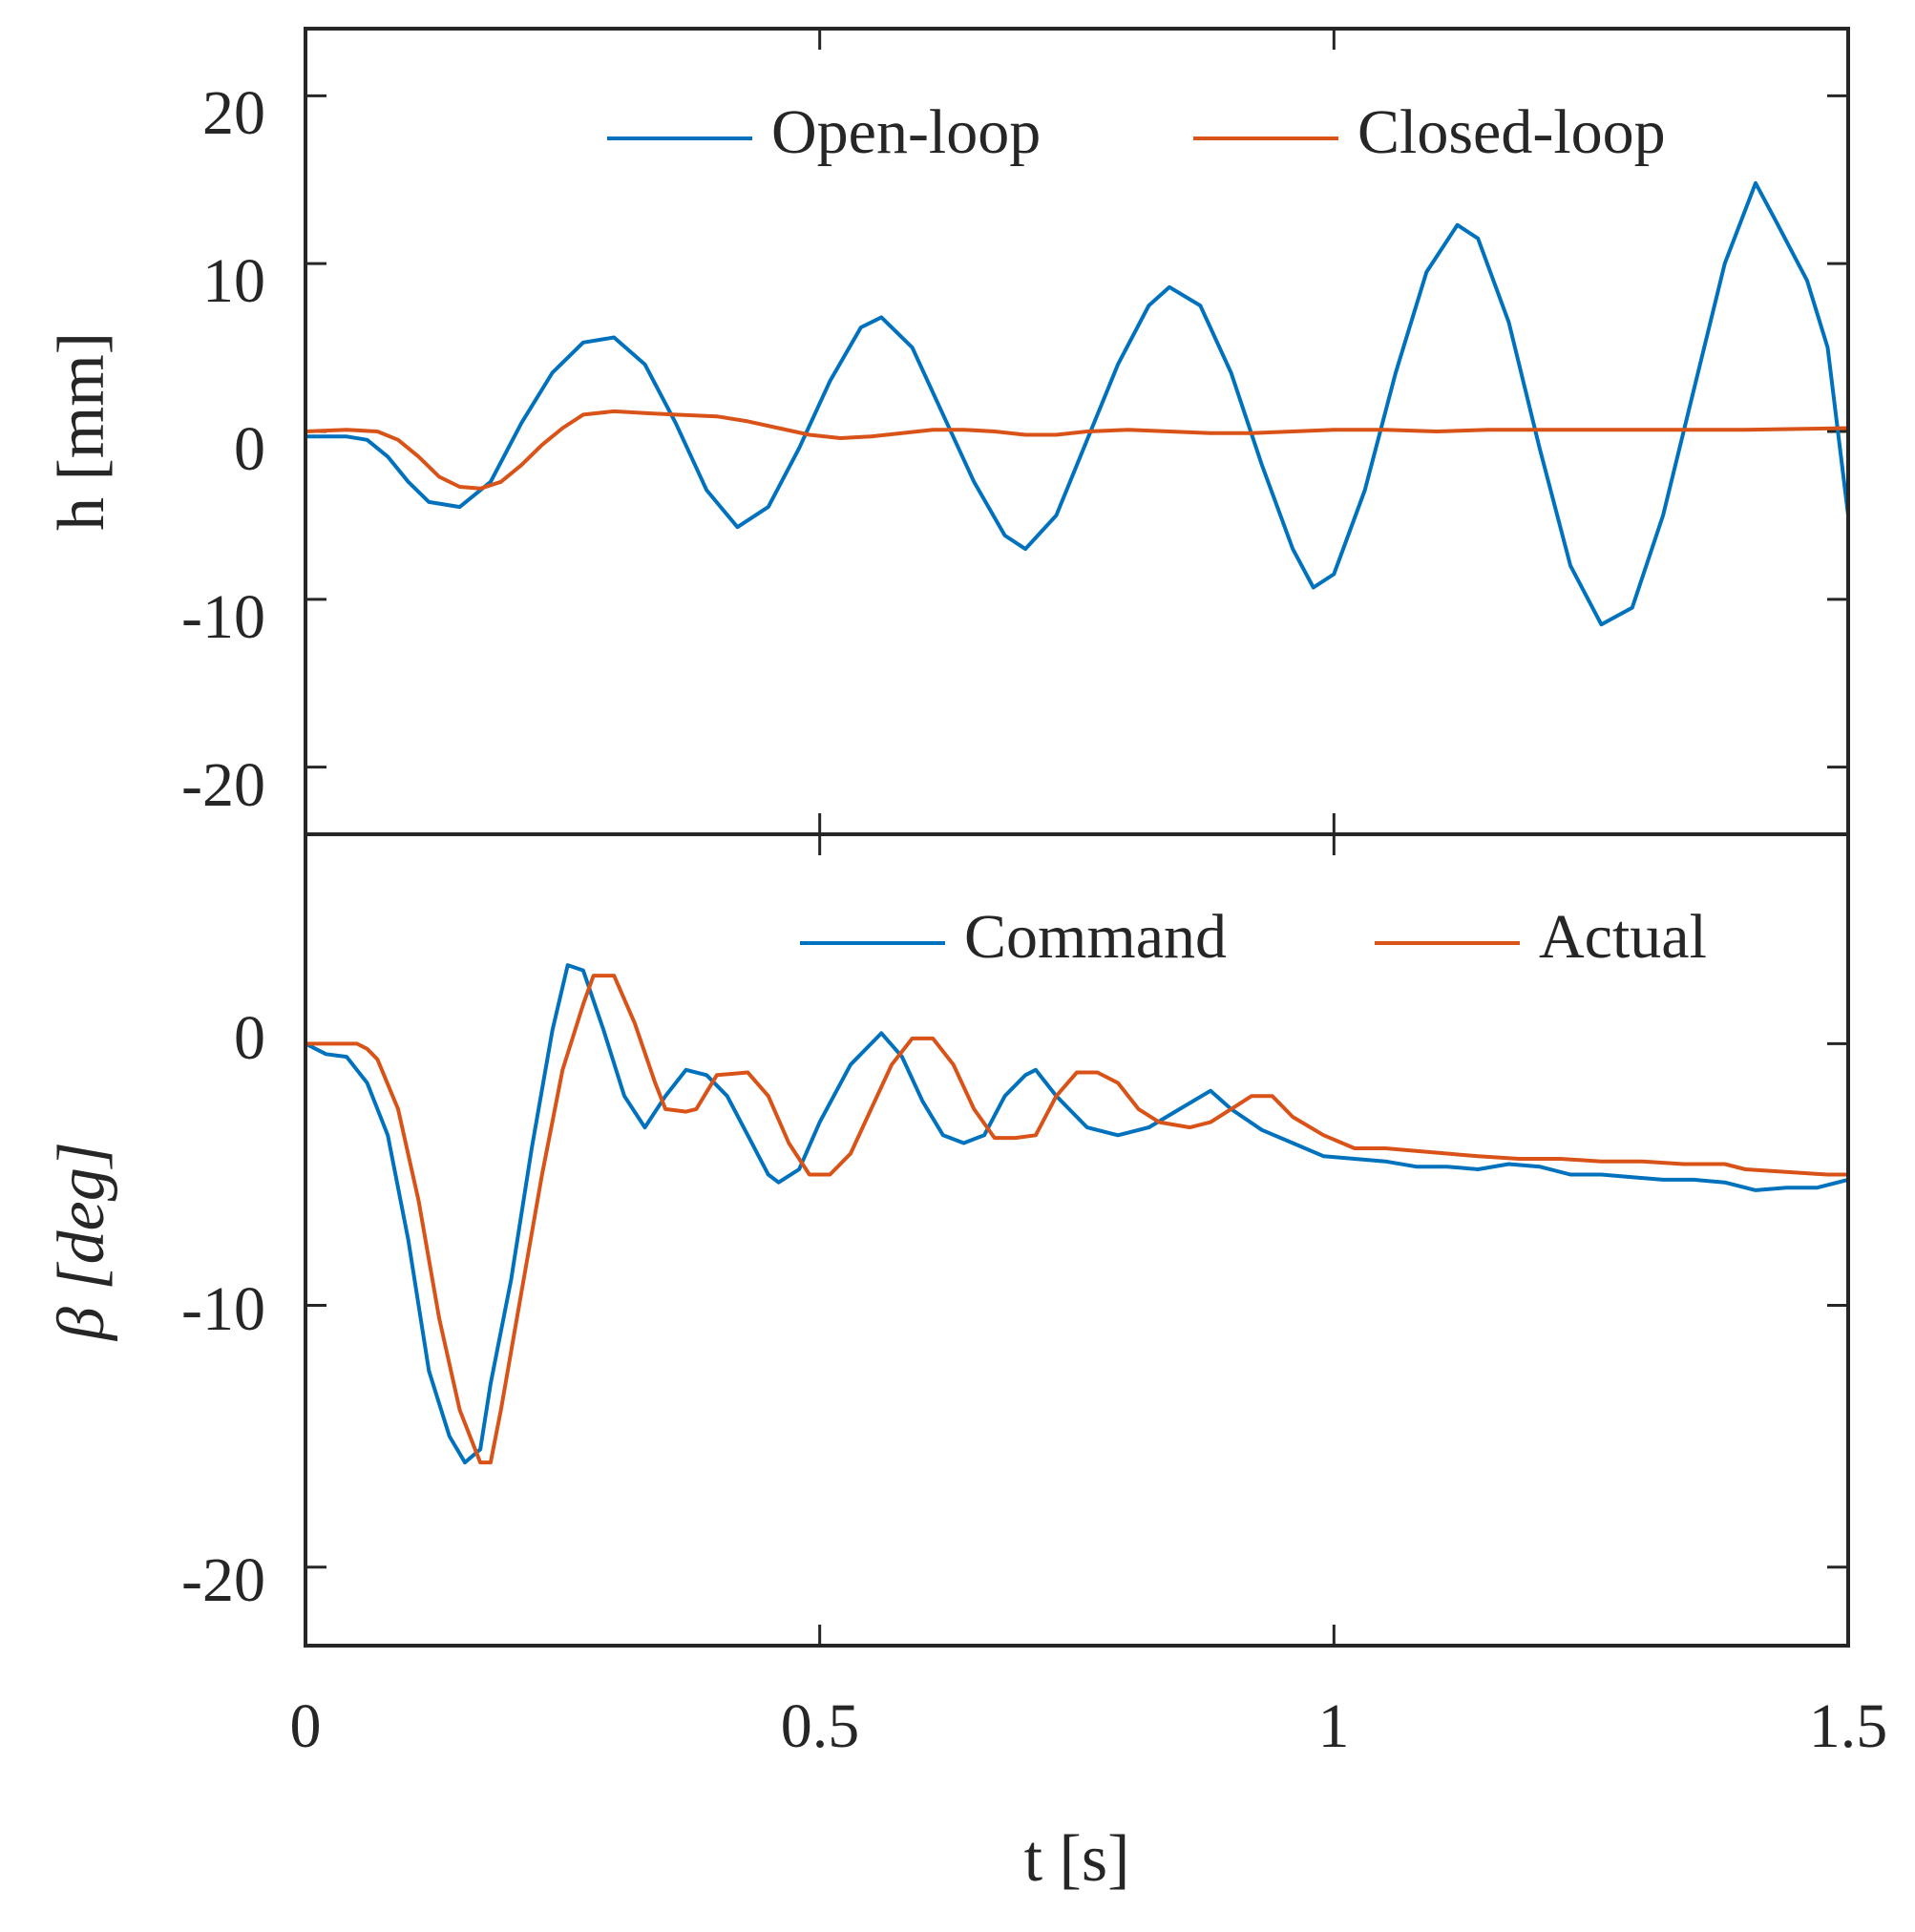  What do you see at coordinates (249, 449) in the screenshot?
I see `top-ytick-label-0: 0` at bounding box center [249, 449].